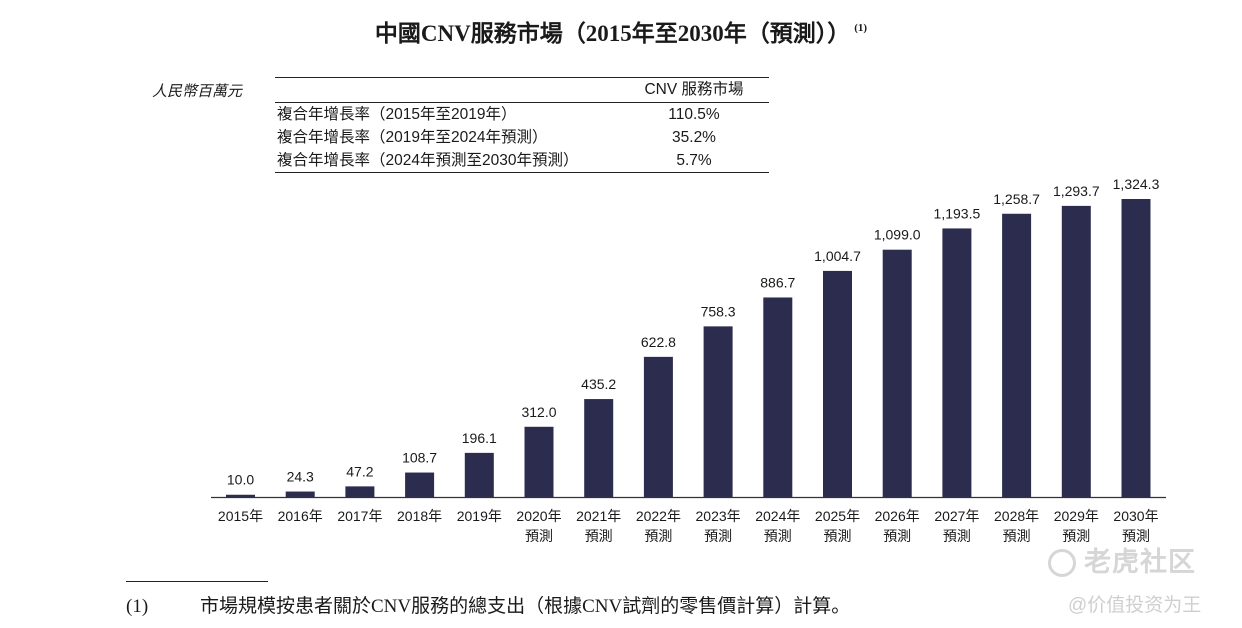  What do you see at coordinates (658, 342) in the screenshot?
I see `data-label: 622.8` at bounding box center [658, 342].